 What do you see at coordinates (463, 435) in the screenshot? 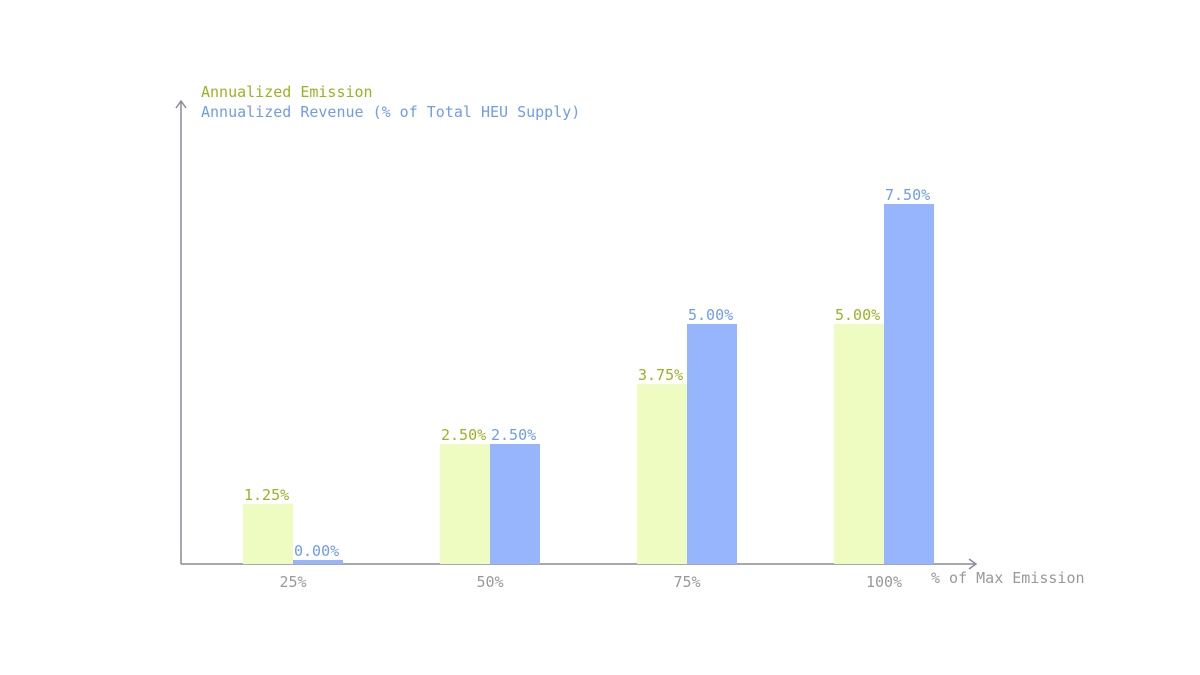
I see `value-label-emission-50: 2.50%` at bounding box center [463, 435].